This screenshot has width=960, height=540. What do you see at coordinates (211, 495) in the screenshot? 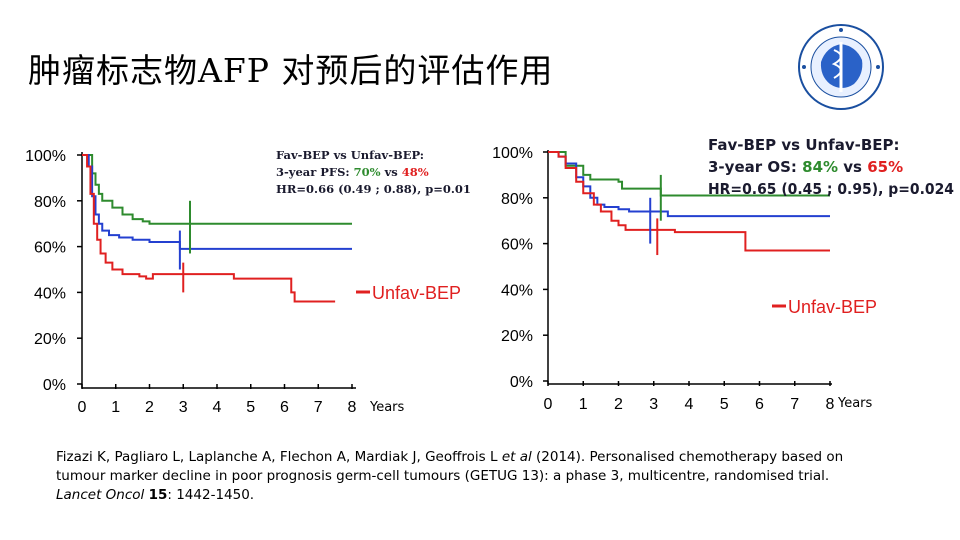
I see `citation-pages: : 1442-1450.` at bounding box center [211, 495].